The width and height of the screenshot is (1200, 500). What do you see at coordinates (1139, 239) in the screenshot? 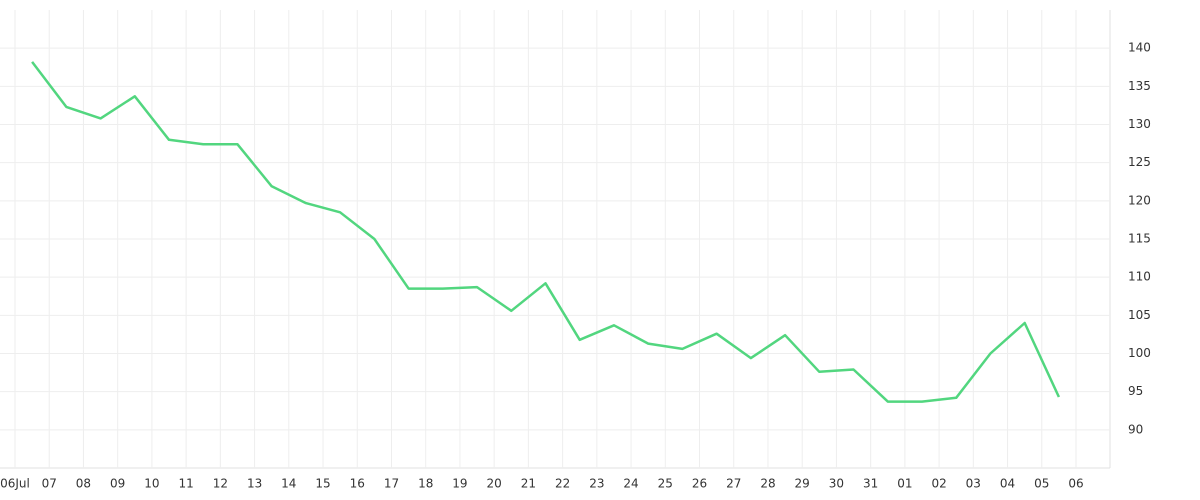
I see `y-tick-label: 115` at bounding box center [1139, 239].